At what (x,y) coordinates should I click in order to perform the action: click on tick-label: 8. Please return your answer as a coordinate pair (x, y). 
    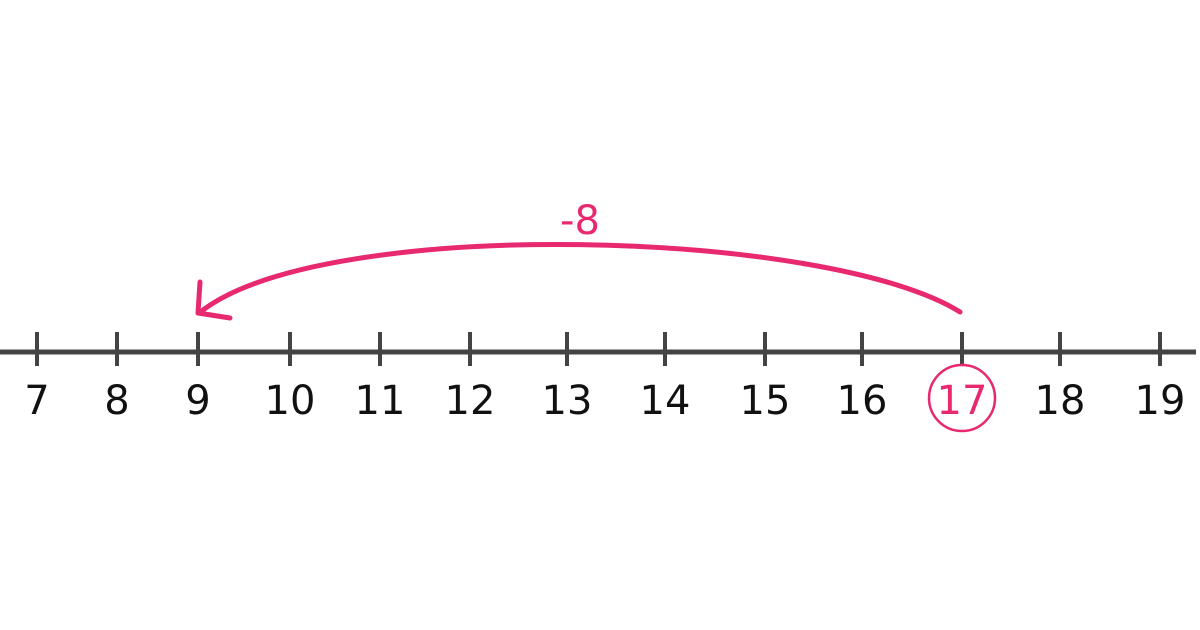
    Looking at the image, I should click on (116, 401).